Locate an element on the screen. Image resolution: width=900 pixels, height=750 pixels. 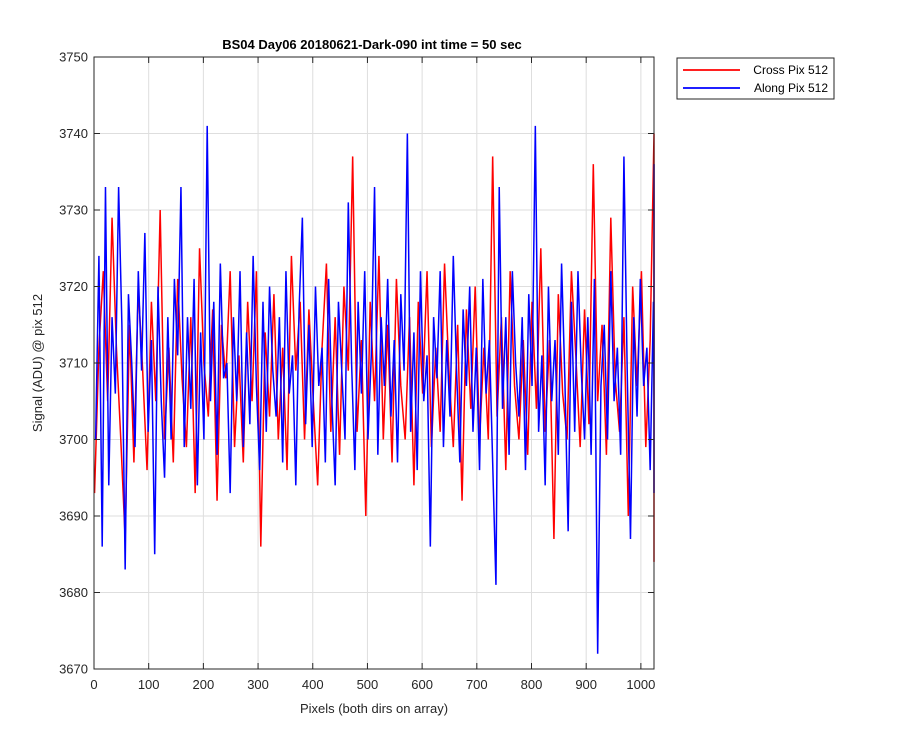
legend-label-along: Along Pix 512 is located at coordinates (791, 88).